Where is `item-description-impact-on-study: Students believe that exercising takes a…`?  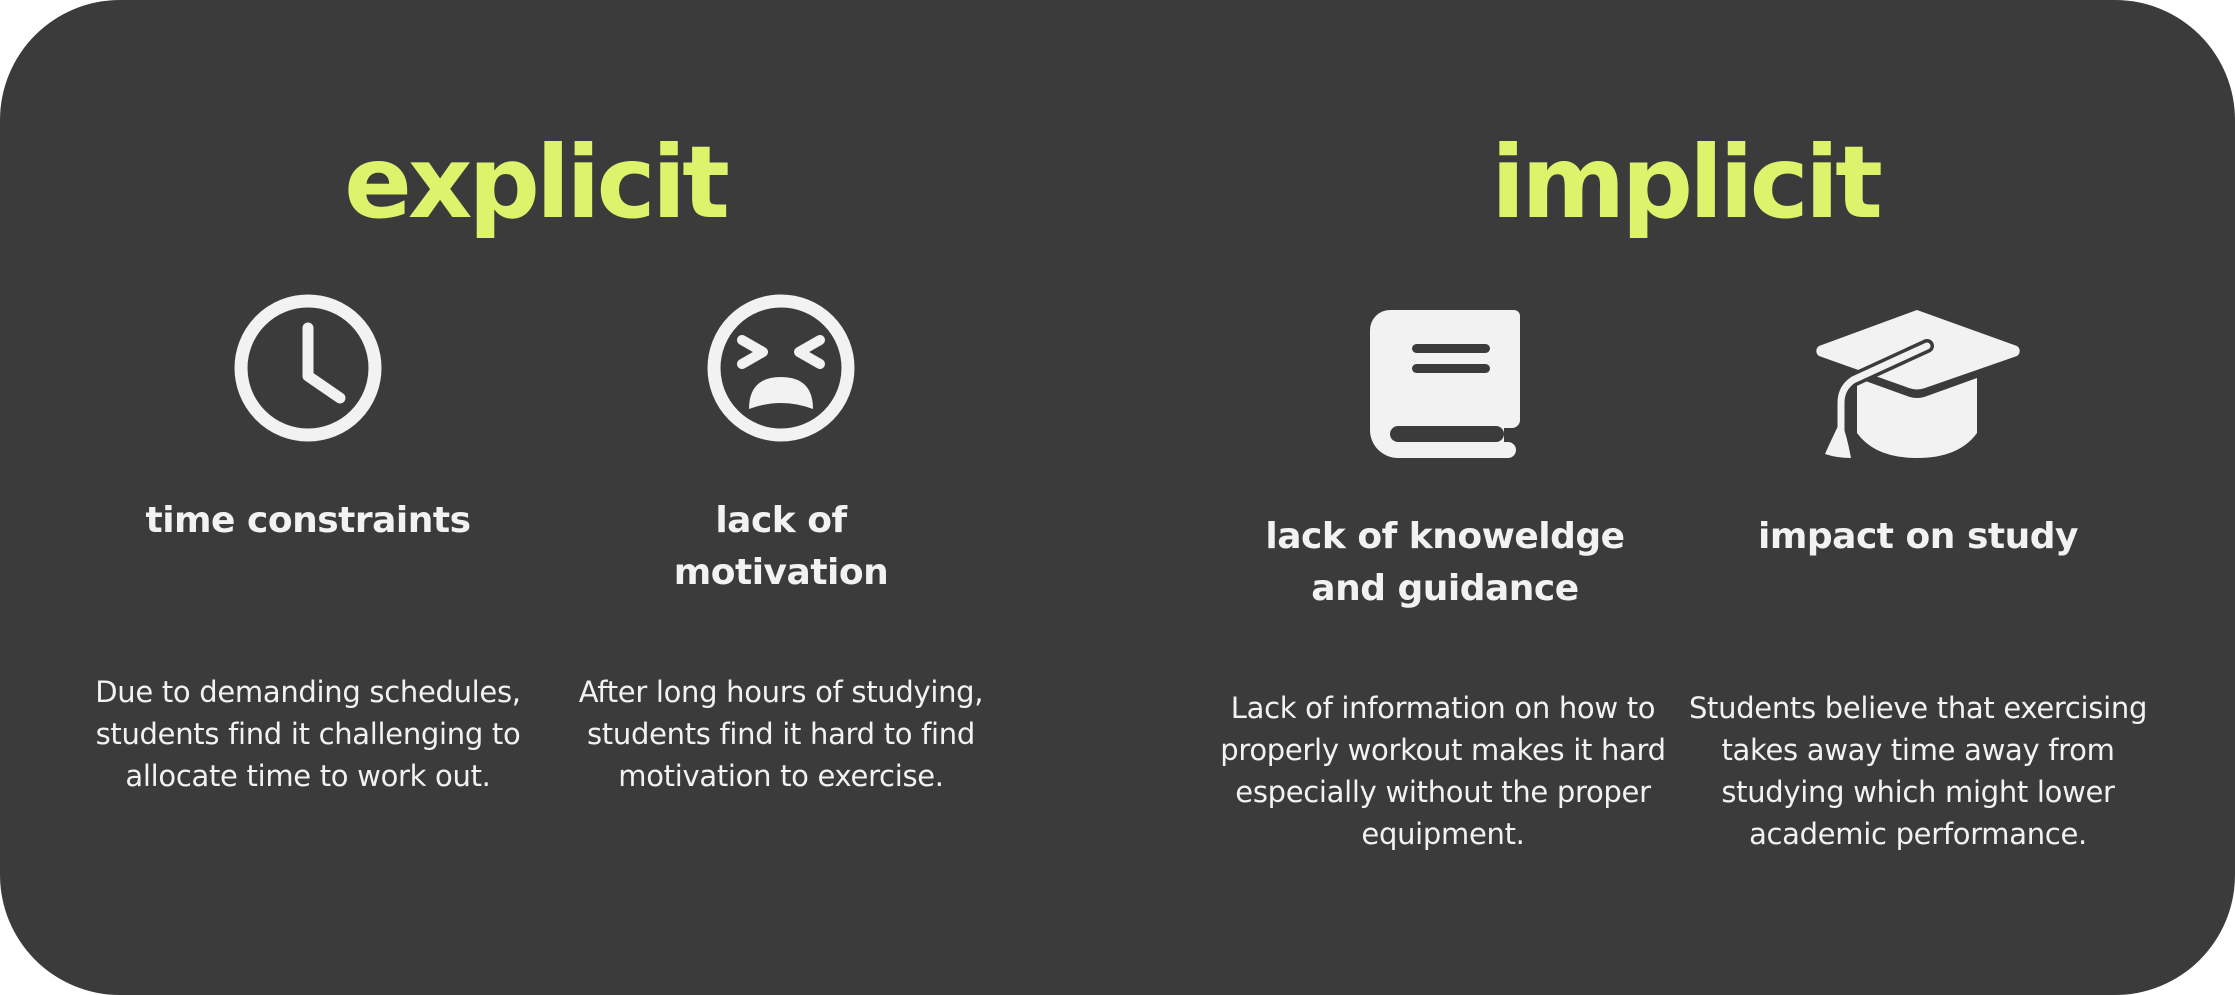
item-description-impact-on-study: Students believe that exercising takes a… is located at coordinates (1918, 771).